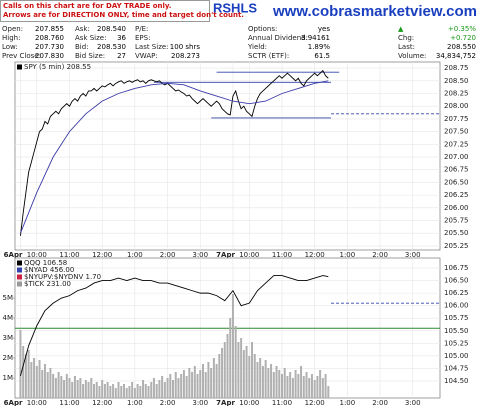 Image resolution: width=480 pixels, height=406 pixels. What do you see at coordinates (235, 7) in the screenshot?
I see `symbol: RSHLS` at bounding box center [235, 7].